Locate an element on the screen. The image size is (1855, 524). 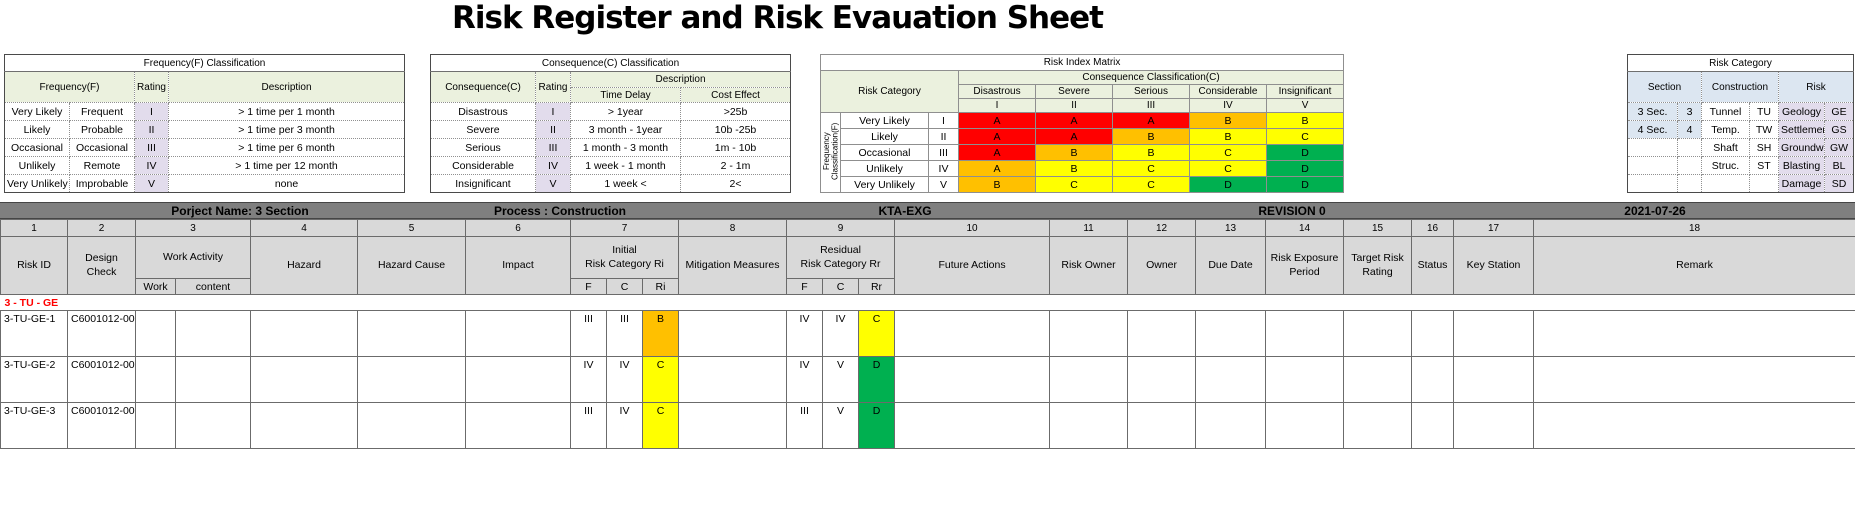
risk-cell: Damage is located at coordinates (1801, 183).